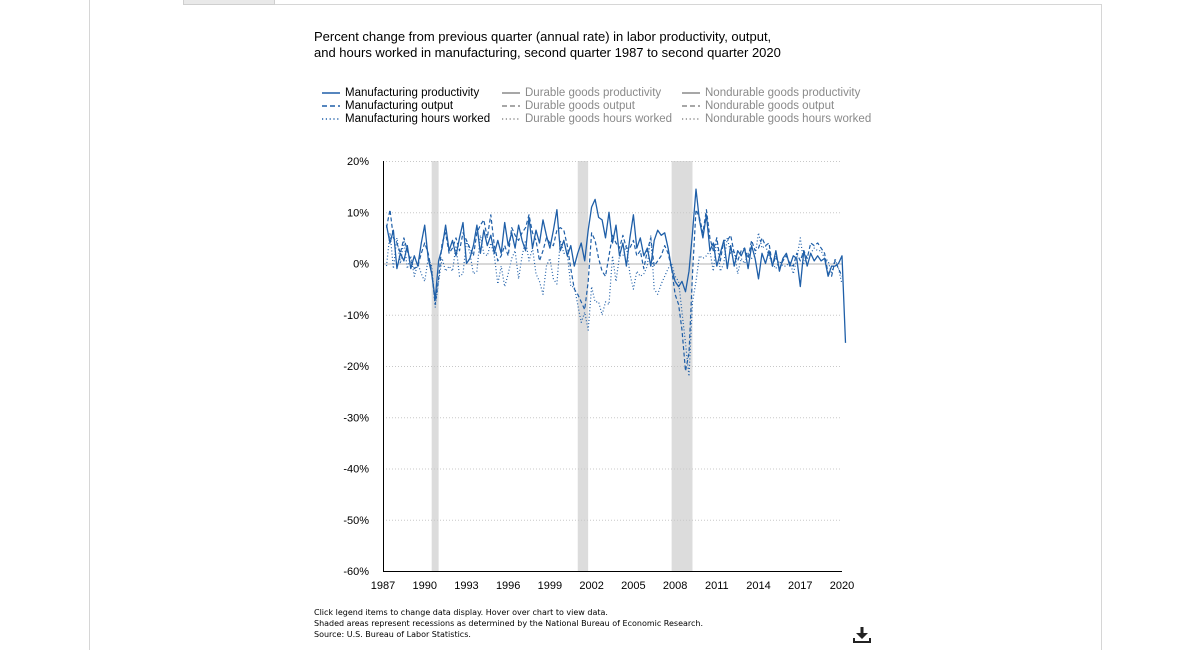 This screenshot has height=650, width=1192. What do you see at coordinates (418, 119) in the screenshot?
I see `legend-label: Manufacturing hours worked` at bounding box center [418, 119].